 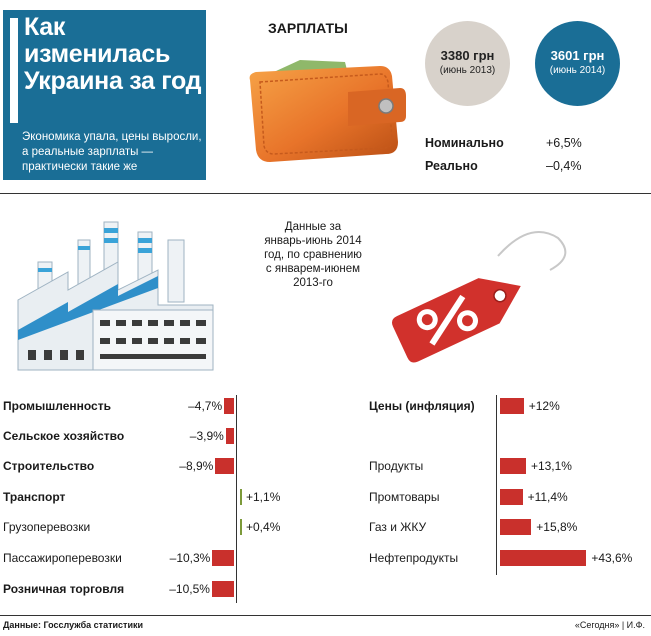 I want to click on salary-2013-amount: 3380 грн, so click(x=467, y=55).